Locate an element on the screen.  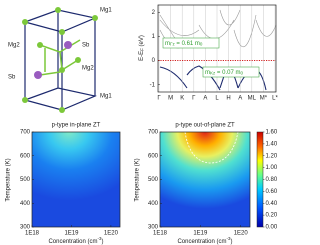
annotation: mΓz = 0.61 m0 is located at coordinates (184, 44).